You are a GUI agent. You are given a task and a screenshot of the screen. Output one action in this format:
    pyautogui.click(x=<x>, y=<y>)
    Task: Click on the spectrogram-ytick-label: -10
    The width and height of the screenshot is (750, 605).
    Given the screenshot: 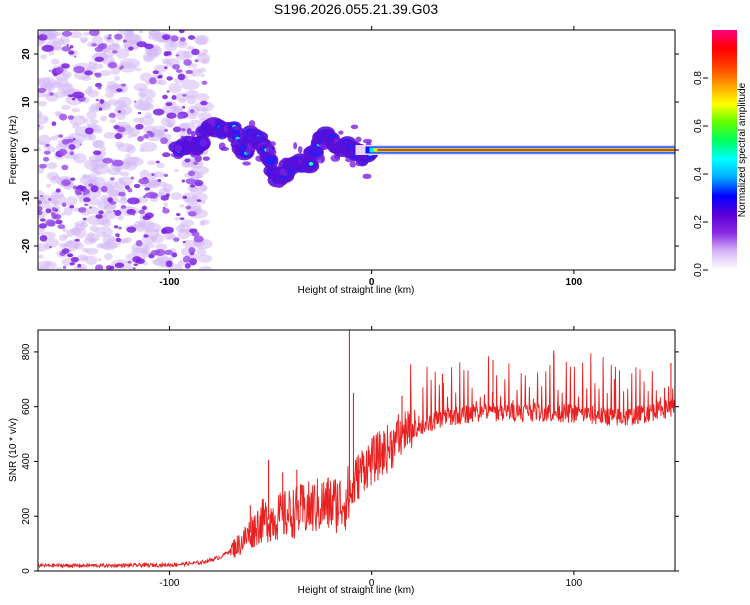 What is the action you would take?
    pyautogui.click(x=26, y=197)
    